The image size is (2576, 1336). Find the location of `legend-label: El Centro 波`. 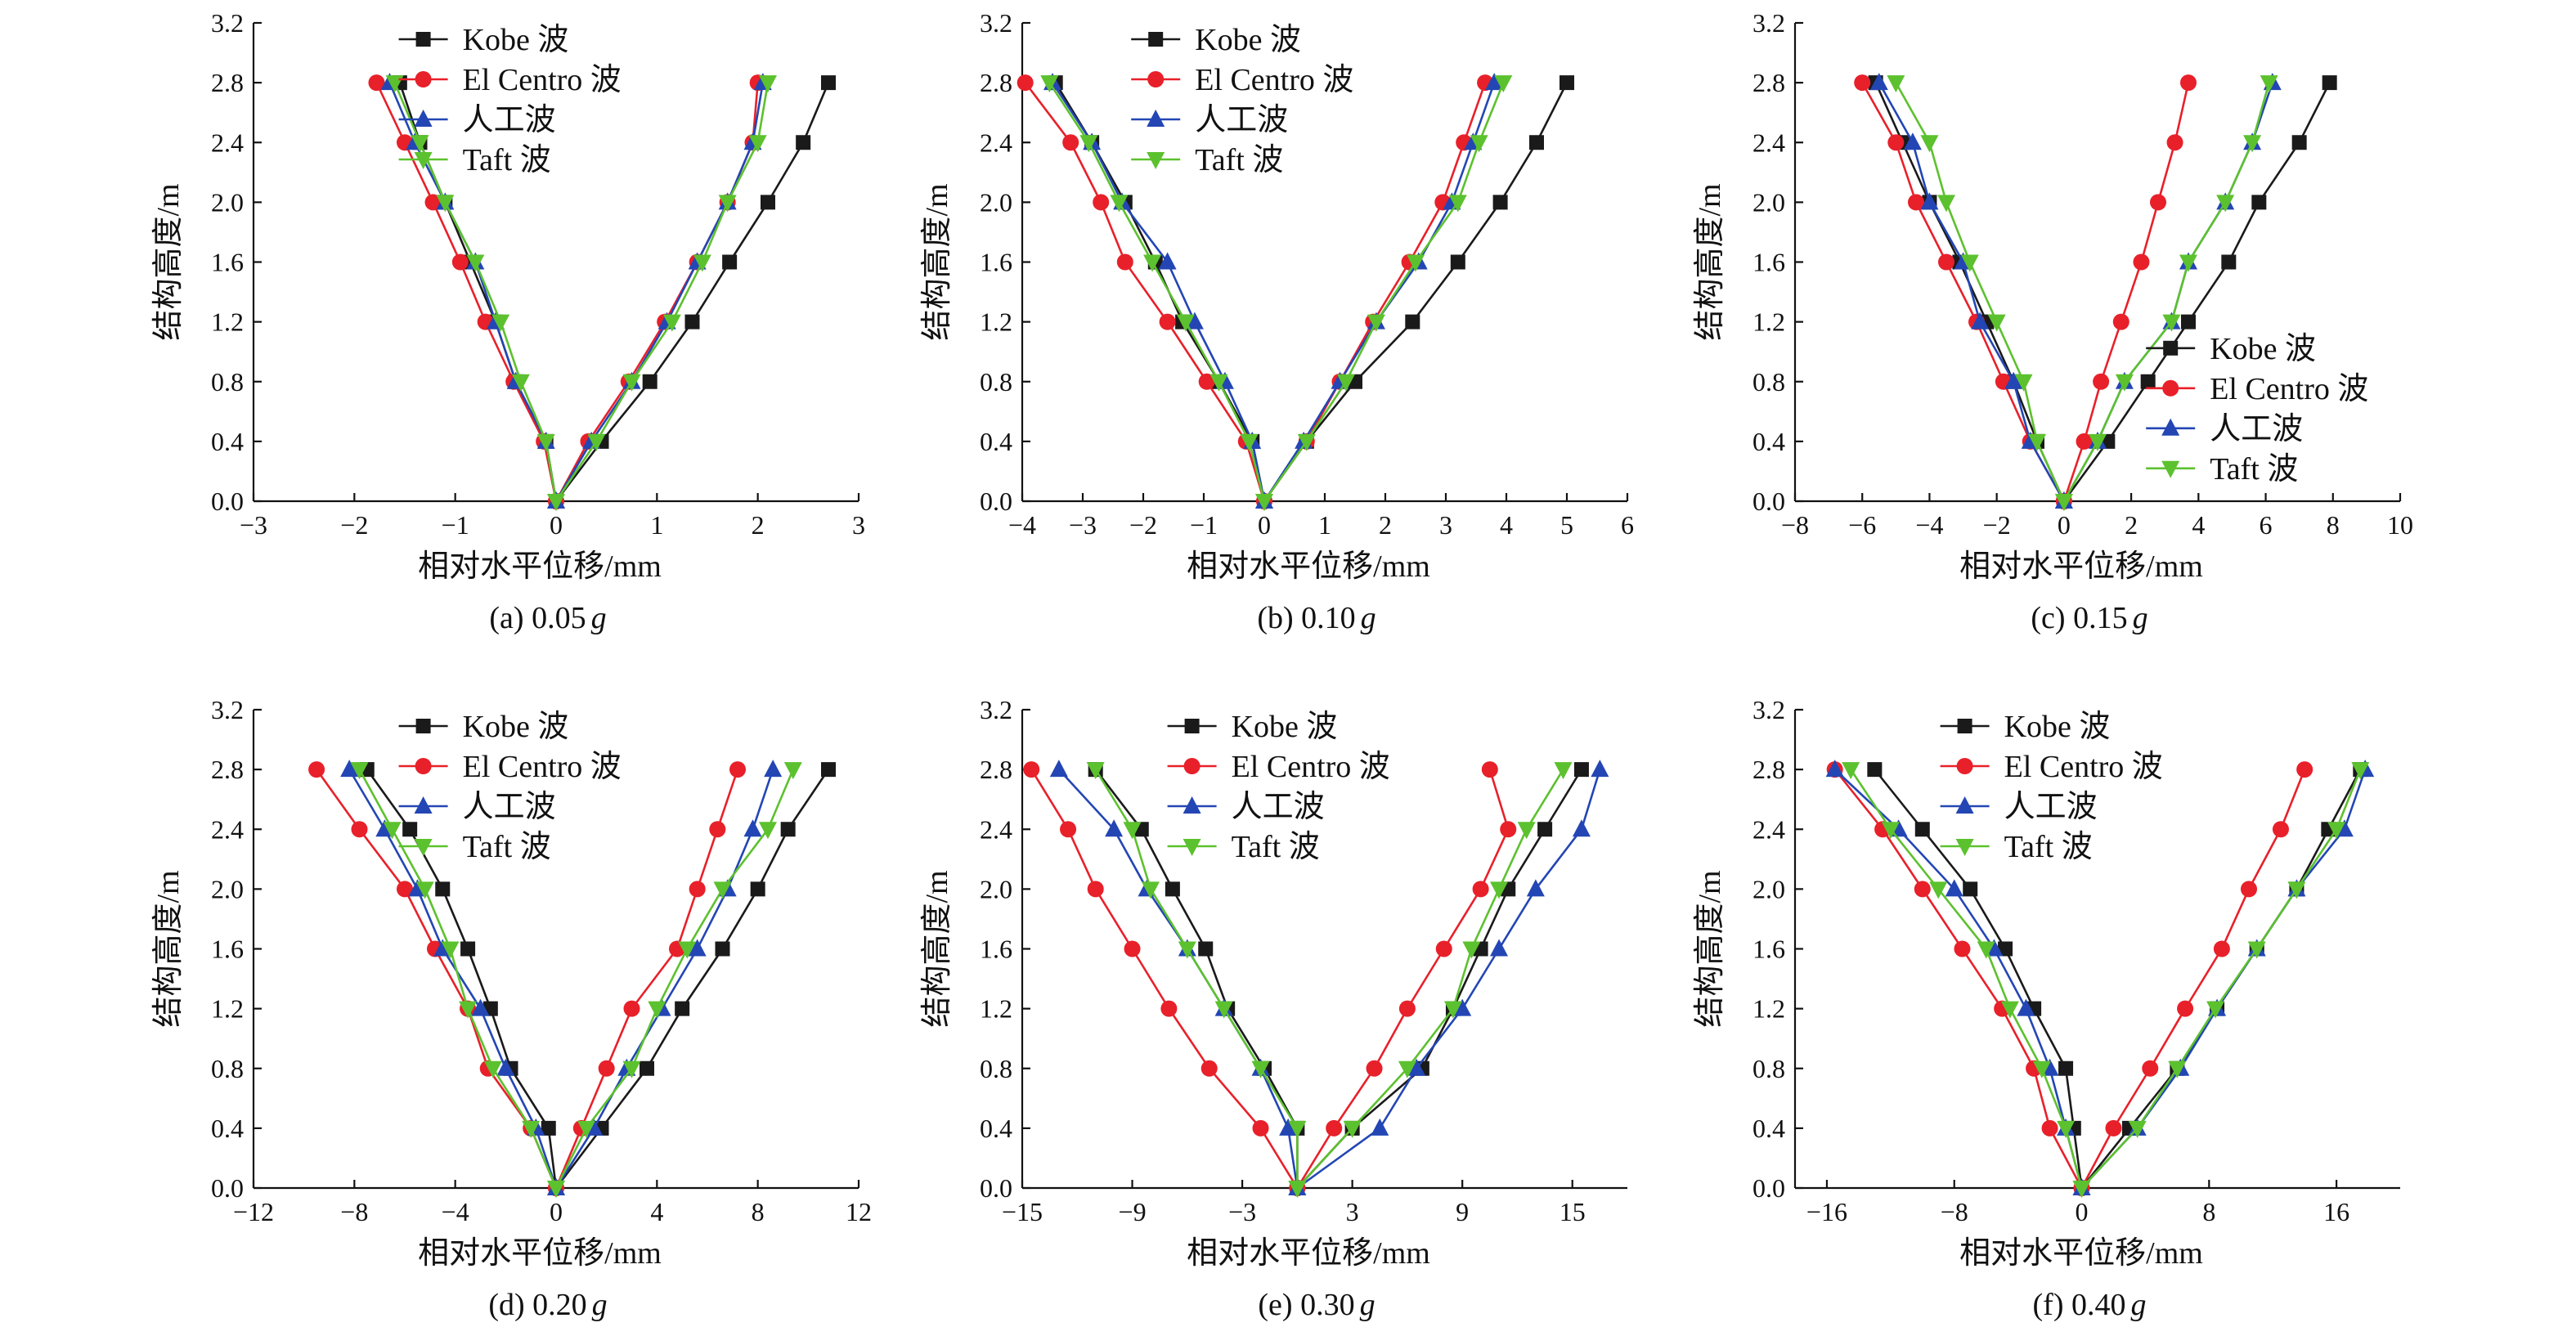

legend-label: El Centro 波 is located at coordinates (2289, 389).